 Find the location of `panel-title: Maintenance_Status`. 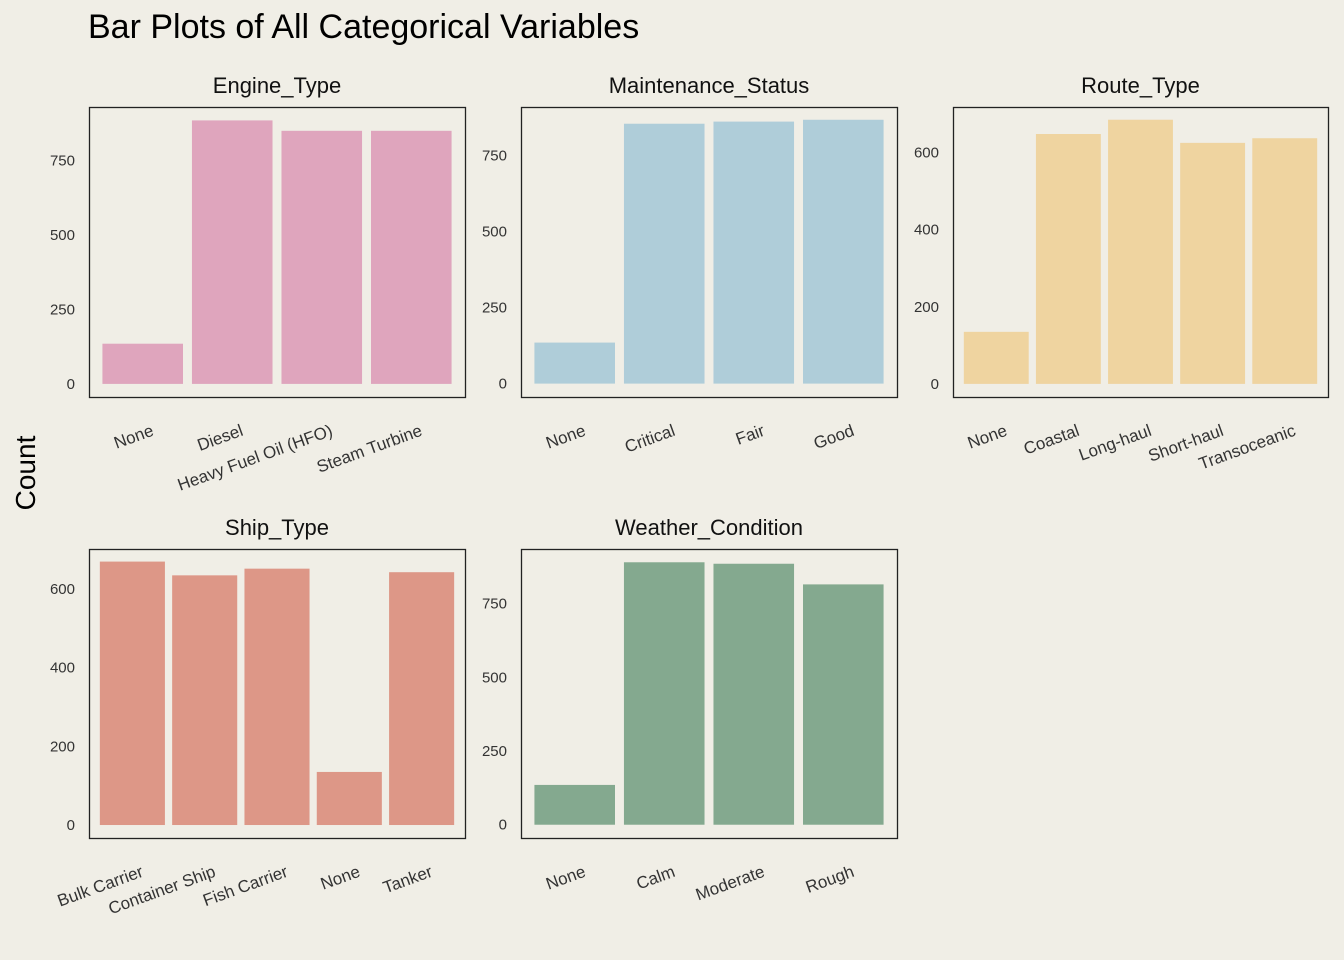

panel-title: Maintenance_Status is located at coordinates (709, 85).